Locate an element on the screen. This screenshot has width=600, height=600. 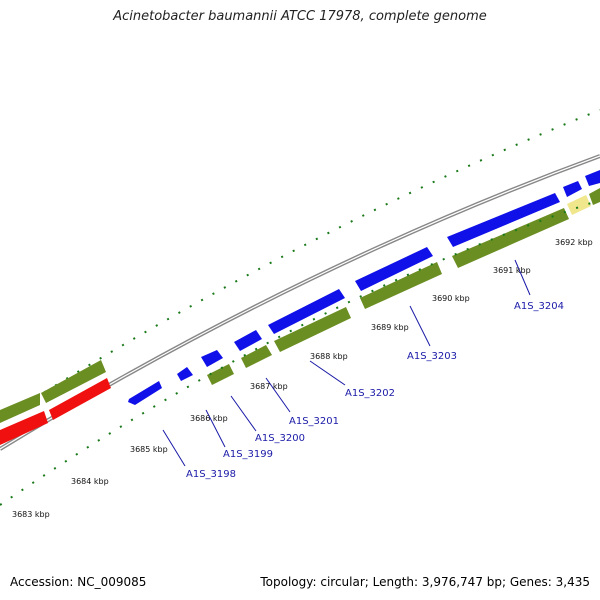
gene-label: A1S_3198 is located at coordinates (211, 474).